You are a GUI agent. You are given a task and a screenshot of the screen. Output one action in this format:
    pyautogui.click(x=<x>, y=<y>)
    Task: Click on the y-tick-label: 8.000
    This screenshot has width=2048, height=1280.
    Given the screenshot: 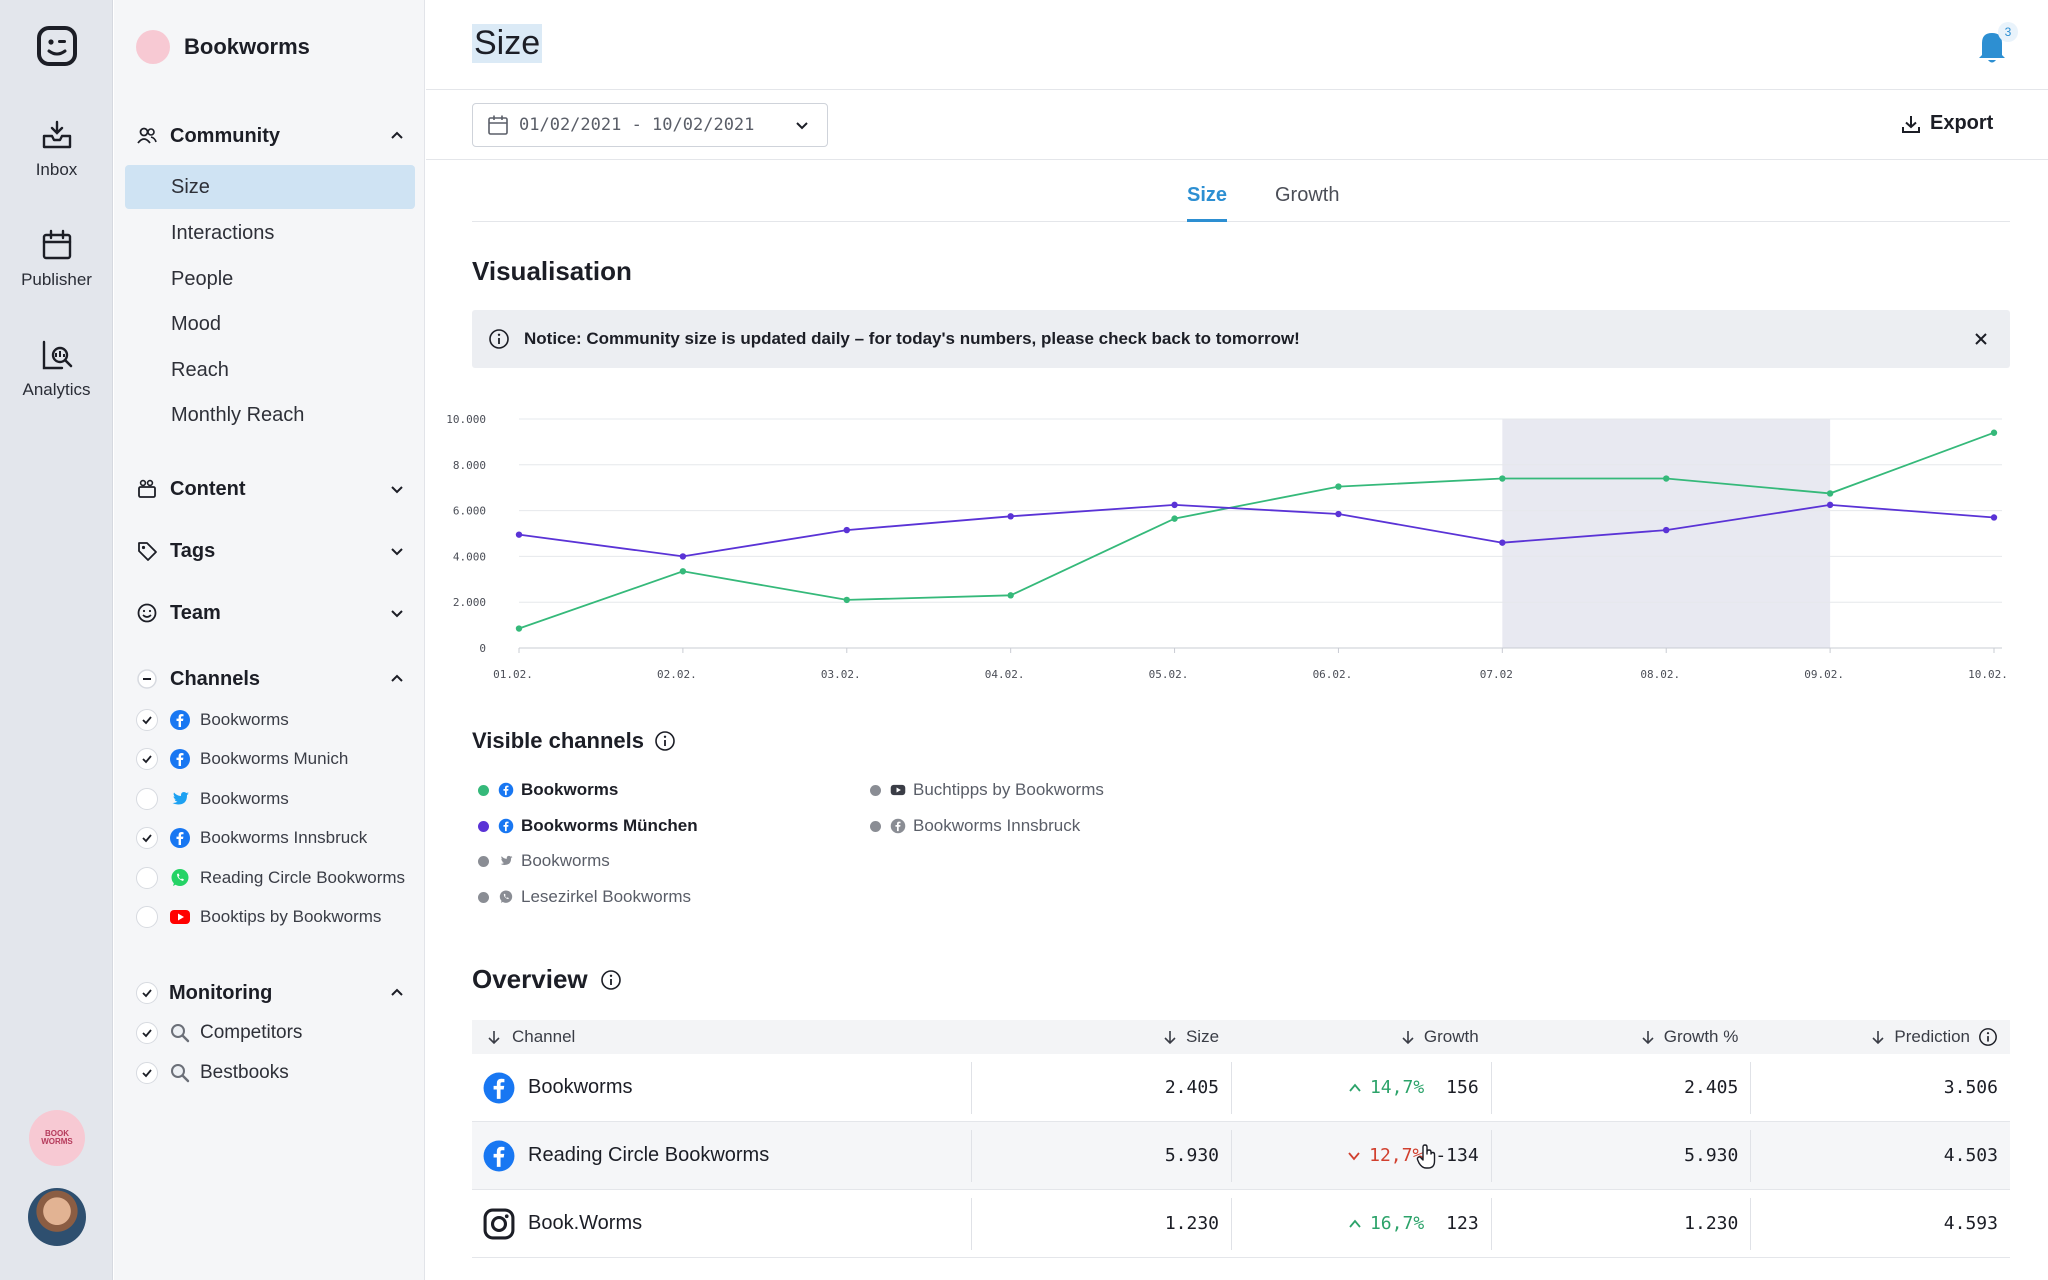 What is the action you would take?
    pyautogui.click(x=469, y=465)
    